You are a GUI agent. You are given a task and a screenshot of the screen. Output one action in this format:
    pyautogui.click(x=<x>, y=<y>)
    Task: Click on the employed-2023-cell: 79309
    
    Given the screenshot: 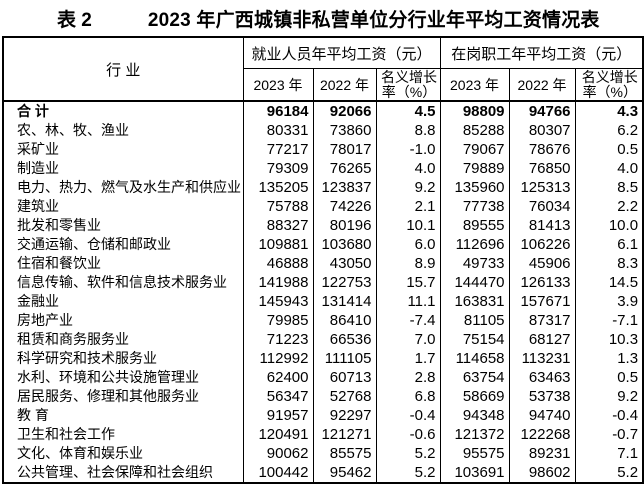 What is the action you would take?
    pyautogui.click(x=278, y=168)
    